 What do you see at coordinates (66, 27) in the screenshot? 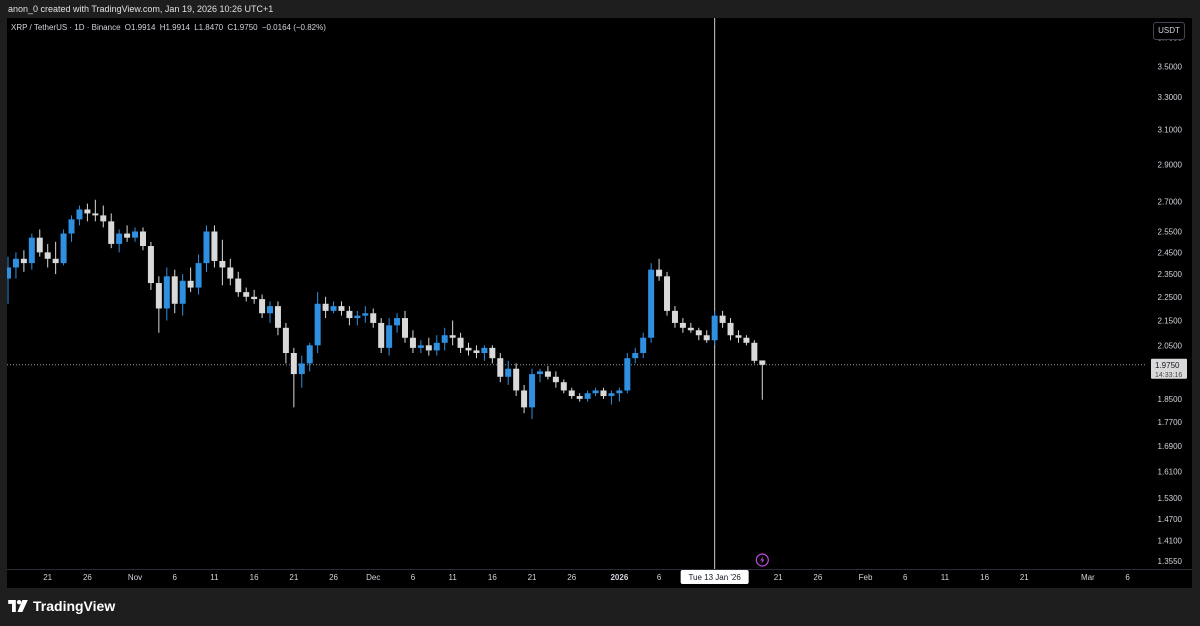
I see `legend-symbol: XRP / TetherUS · 1D · Binance` at bounding box center [66, 27].